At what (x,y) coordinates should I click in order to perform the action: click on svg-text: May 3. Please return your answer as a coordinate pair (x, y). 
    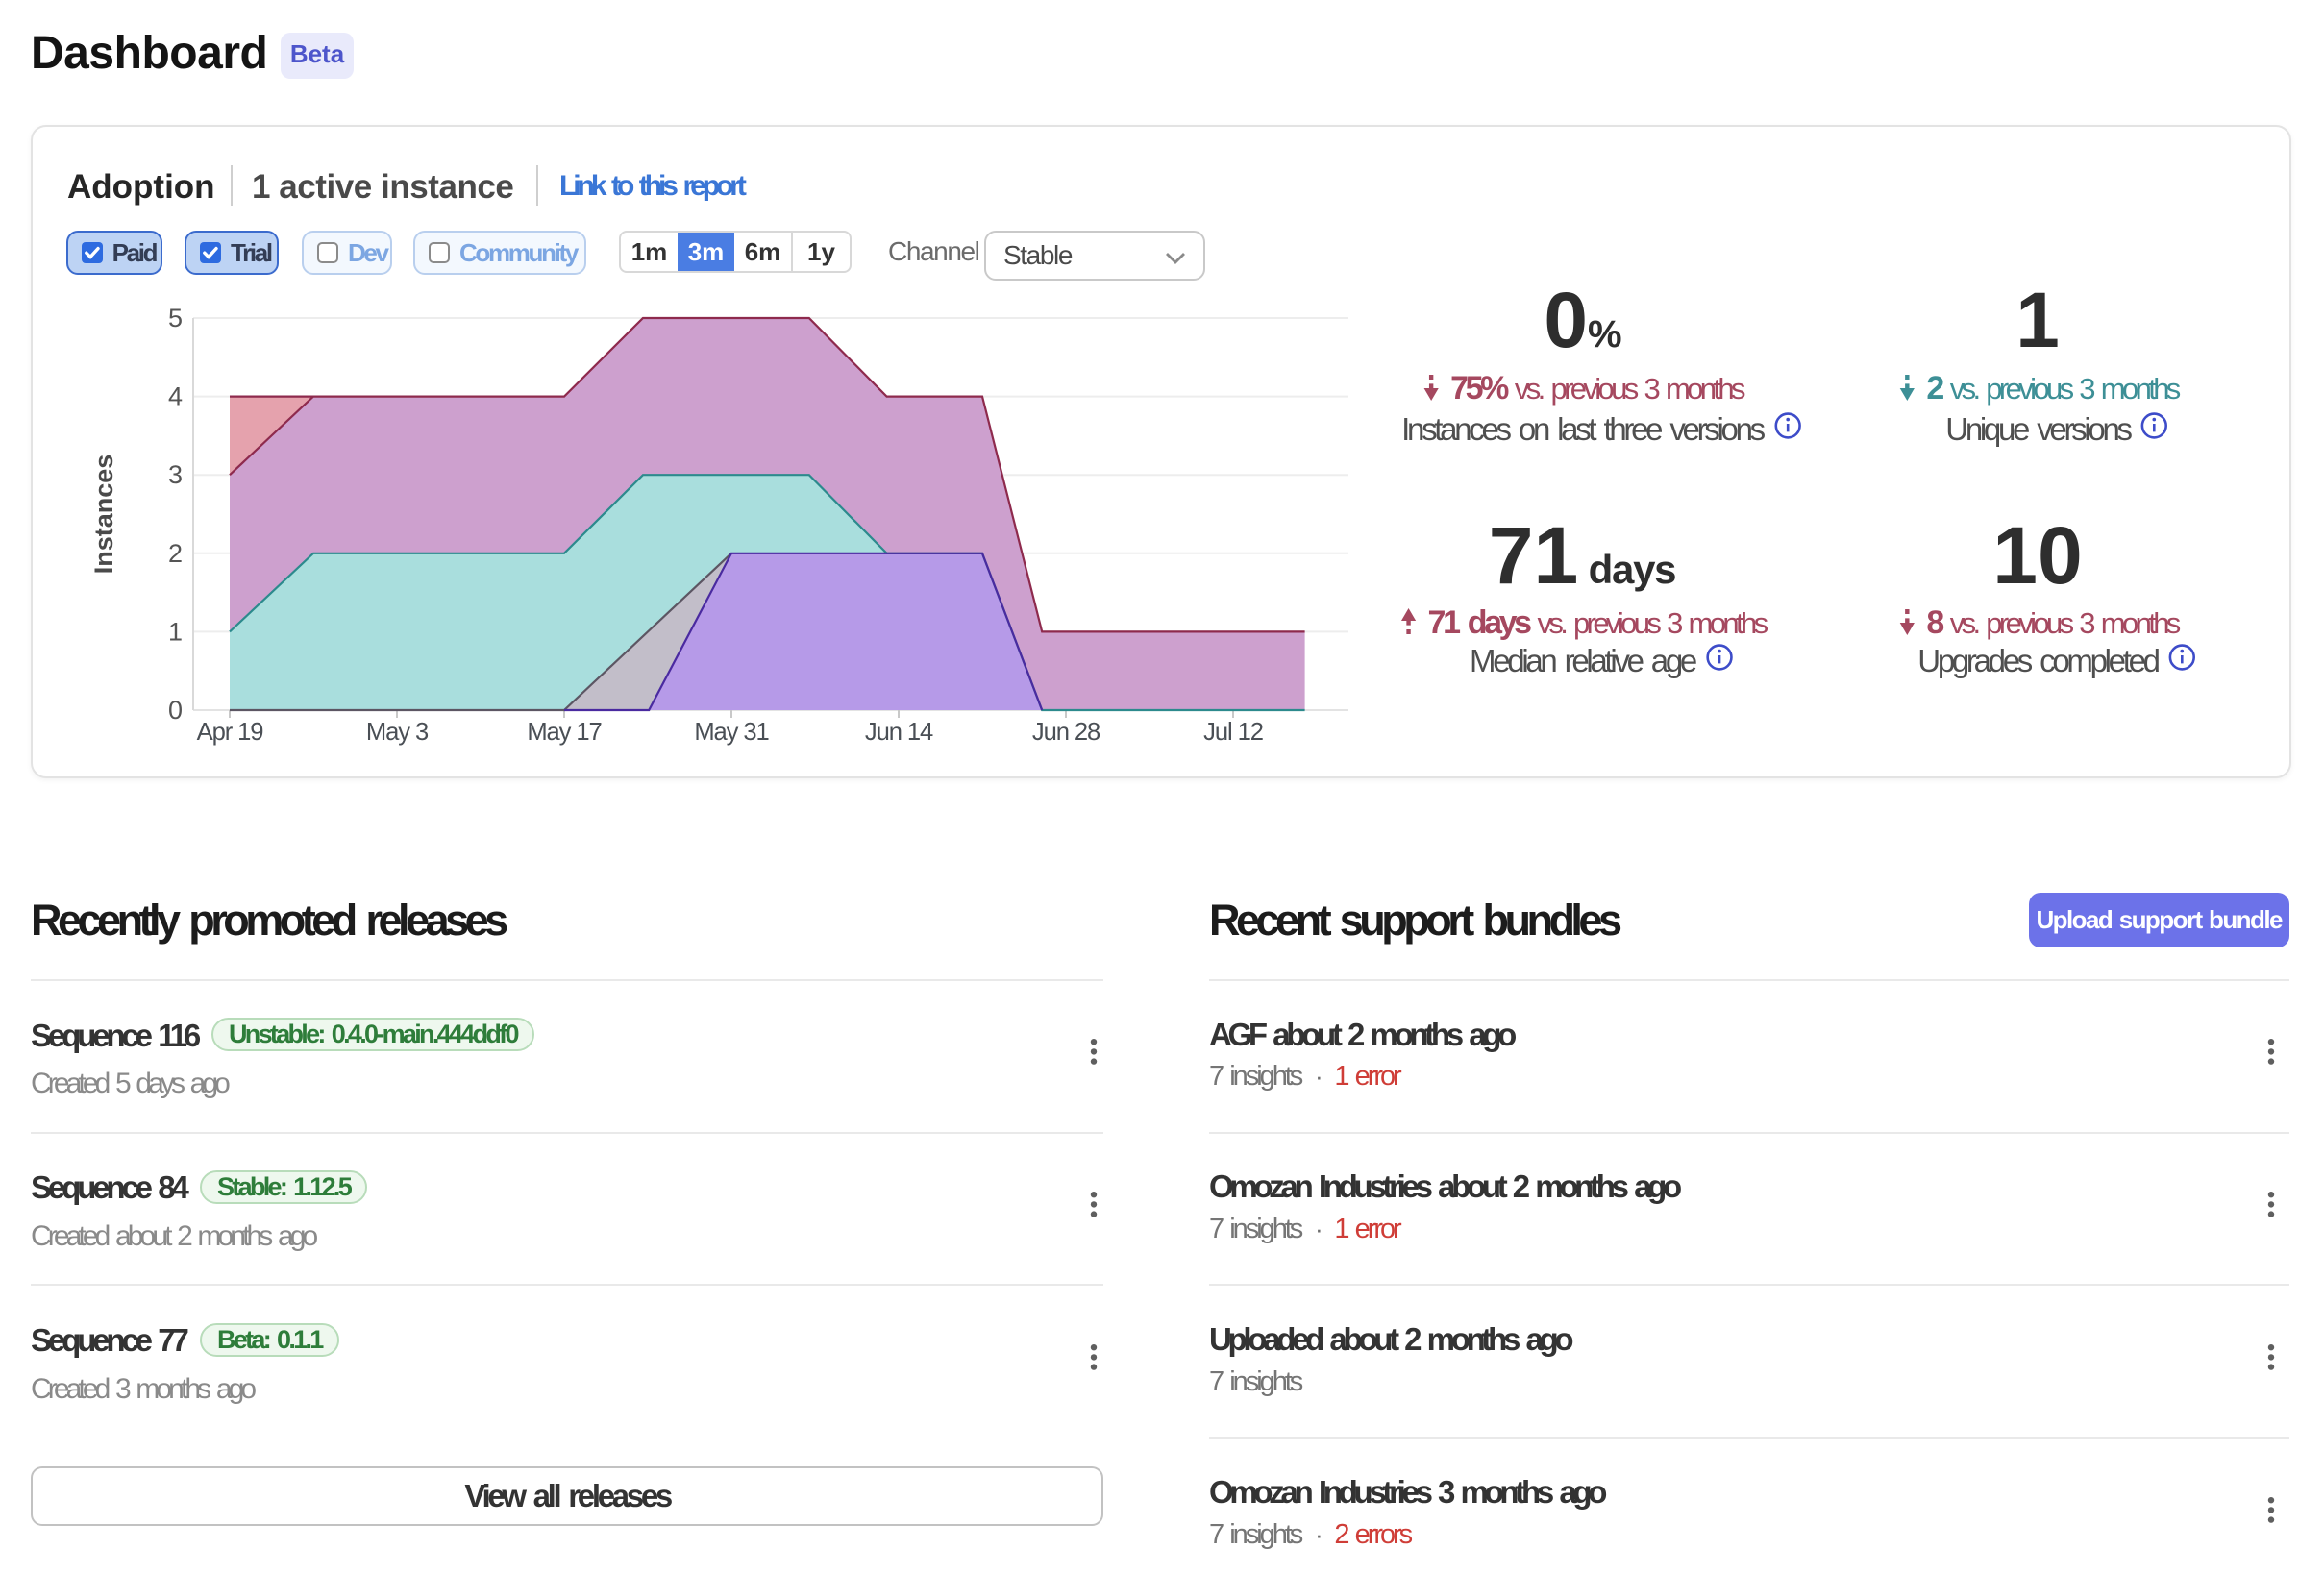
    Looking at the image, I should click on (397, 732).